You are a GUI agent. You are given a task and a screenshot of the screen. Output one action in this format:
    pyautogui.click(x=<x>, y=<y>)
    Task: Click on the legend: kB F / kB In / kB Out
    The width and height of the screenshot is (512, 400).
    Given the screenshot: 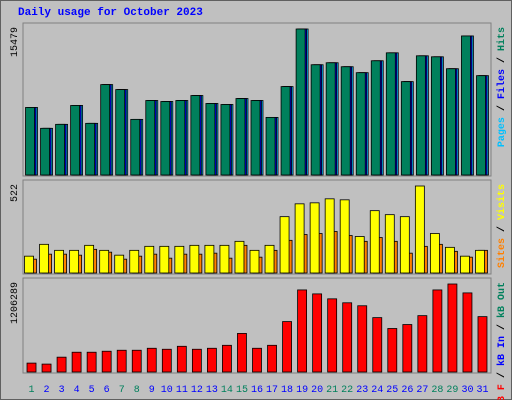 What is the action you would take?
    pyautogui.click(x=502, y=341)
    